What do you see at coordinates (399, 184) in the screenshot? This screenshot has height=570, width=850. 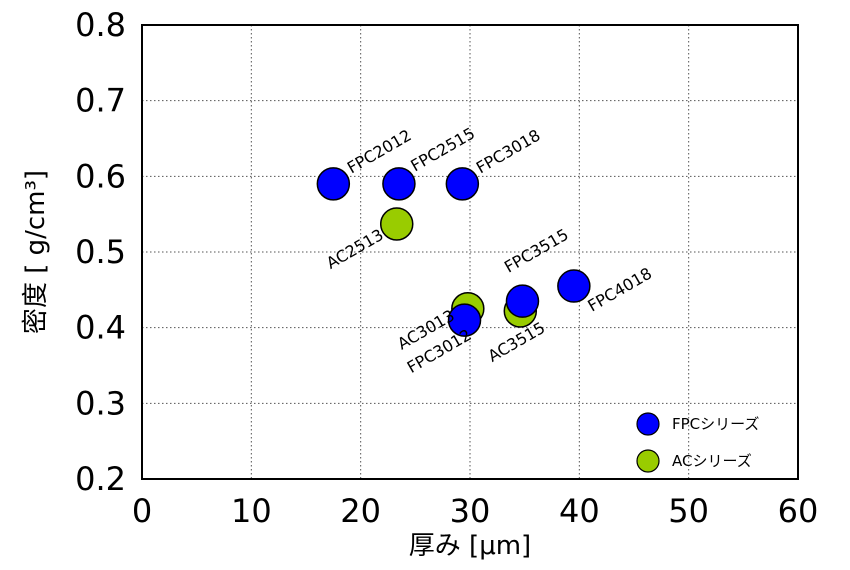 I see `data-point-fpc2515` at bounding box center [399, 184].